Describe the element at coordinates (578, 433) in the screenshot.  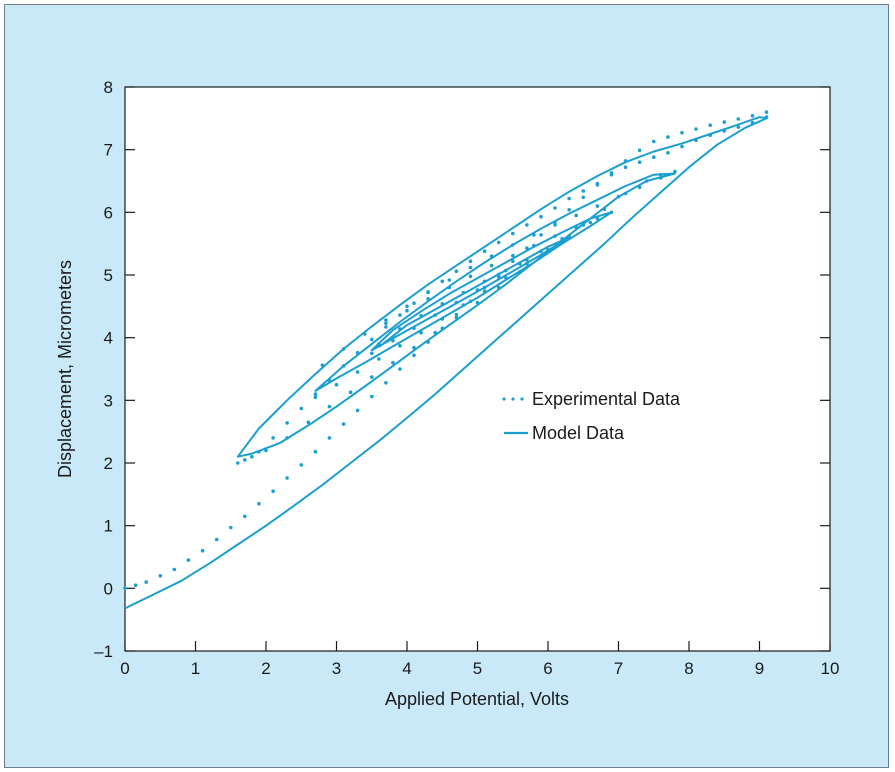
I see `legend-label-model: Model Data` at that location.